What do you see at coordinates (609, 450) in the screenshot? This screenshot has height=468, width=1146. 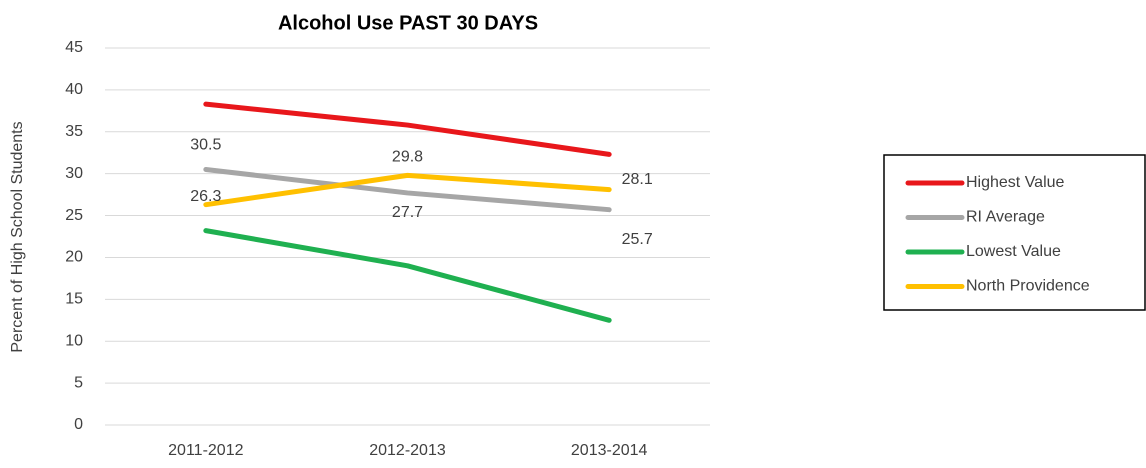 I see `x-tick-label: 2013-2014` at bounding box center [609, 450].